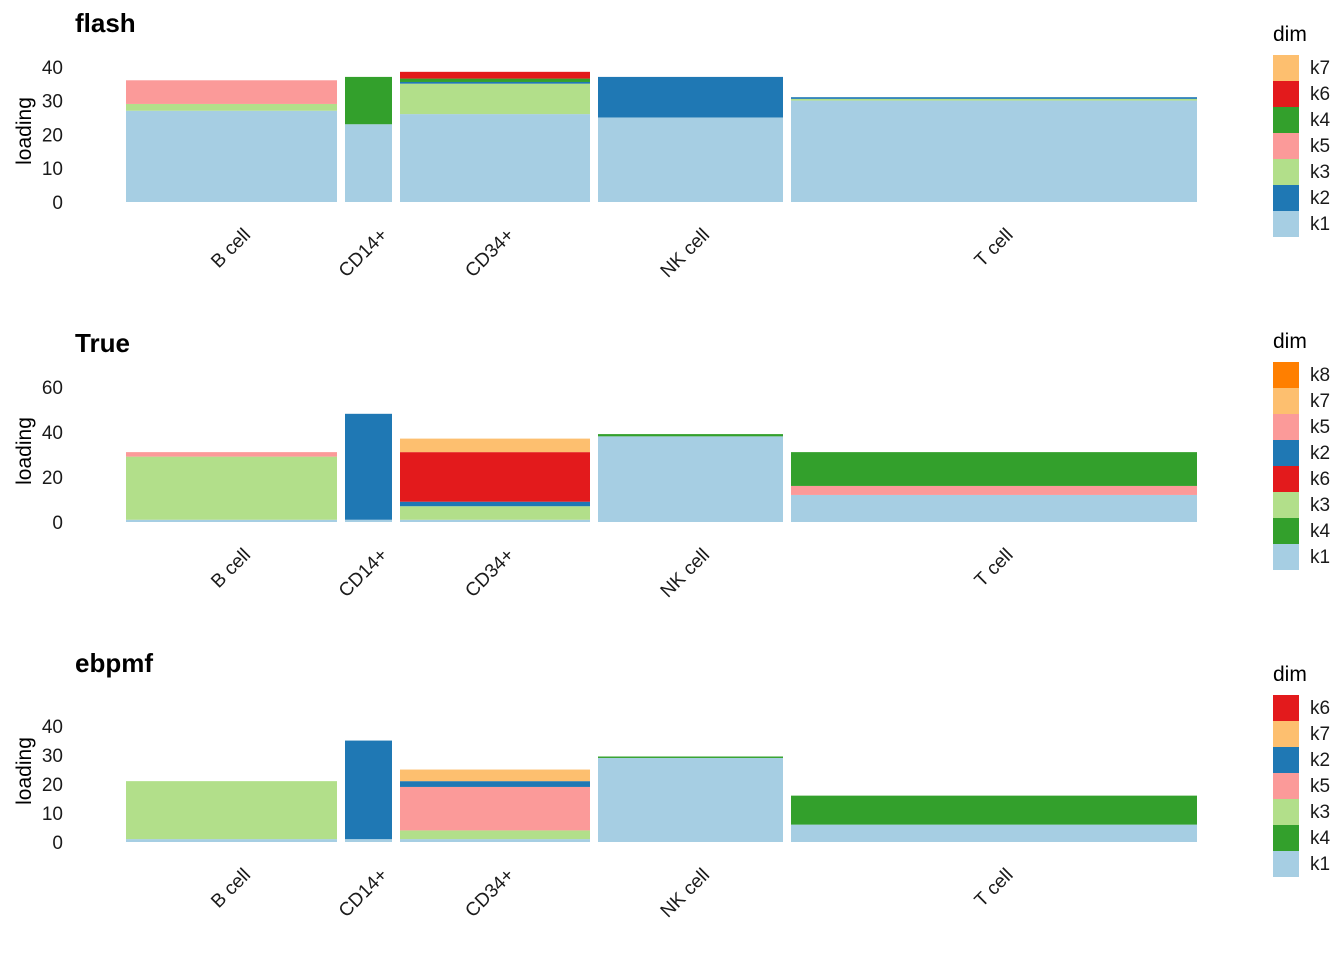 Image resolution: width=1344 pixels, height=960 pixels. Describe the element at coordinates (102, 343) in the screenshot. I see `panel-title: True` at that location.